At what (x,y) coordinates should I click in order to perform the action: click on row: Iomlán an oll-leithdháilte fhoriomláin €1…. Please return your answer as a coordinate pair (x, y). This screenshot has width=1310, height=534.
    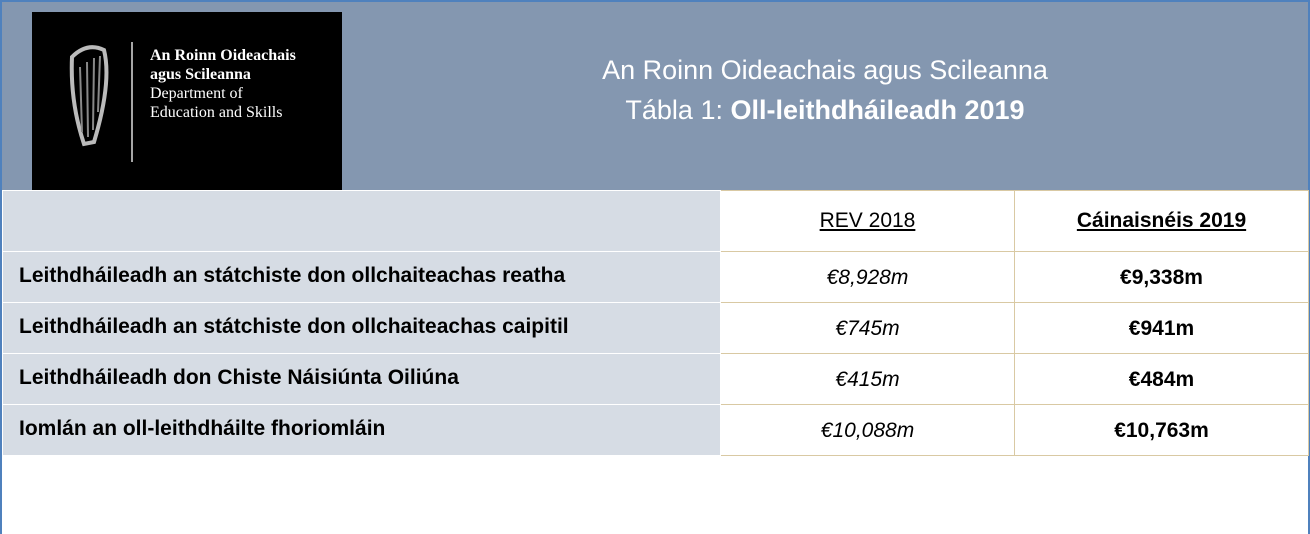
    Looking at the image, I should click on (655, 430).